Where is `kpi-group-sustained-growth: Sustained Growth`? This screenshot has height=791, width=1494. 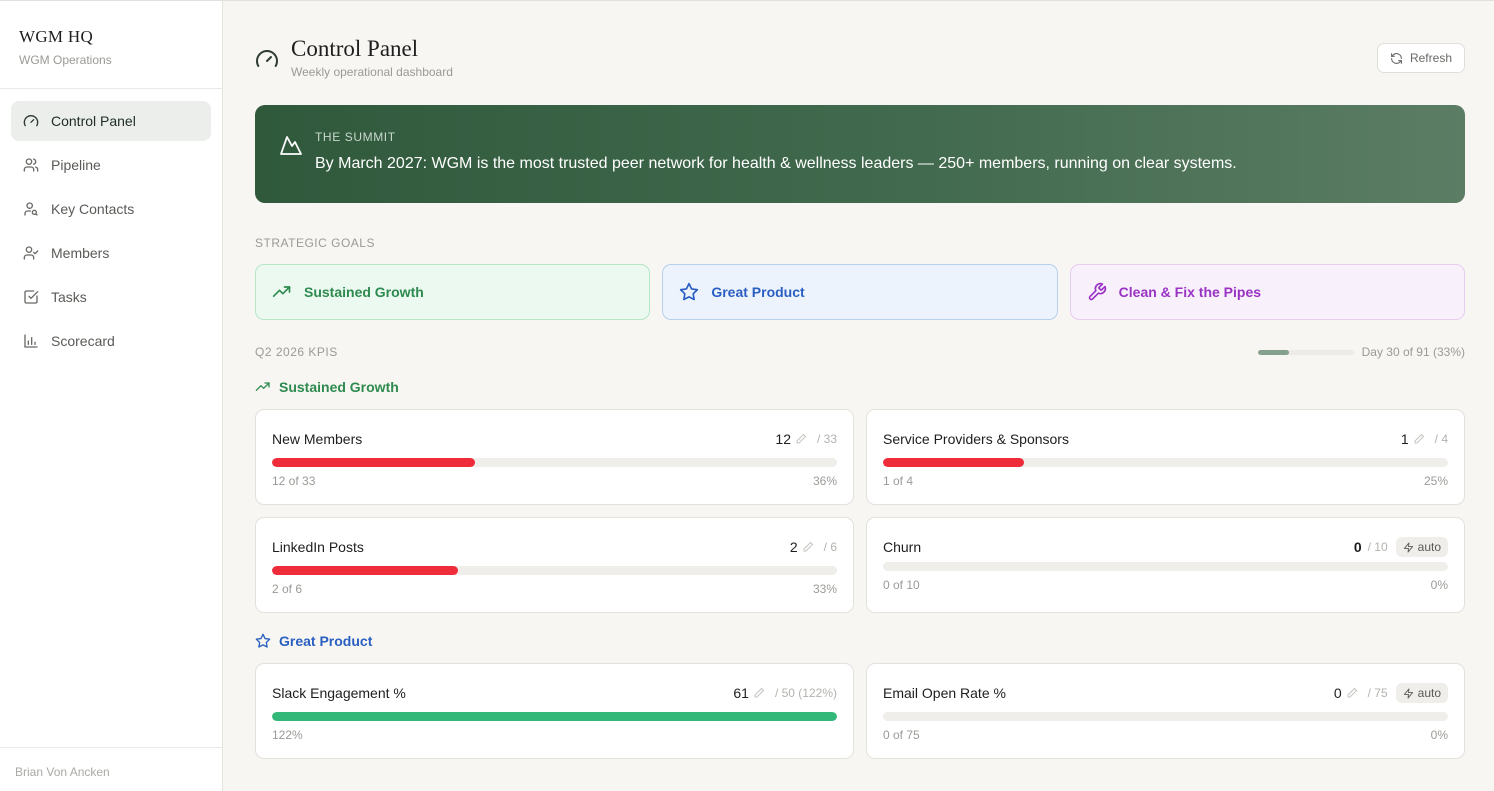
kpi-group-sustained-growth: Sustained Growth is located at coordinates (860, 387).